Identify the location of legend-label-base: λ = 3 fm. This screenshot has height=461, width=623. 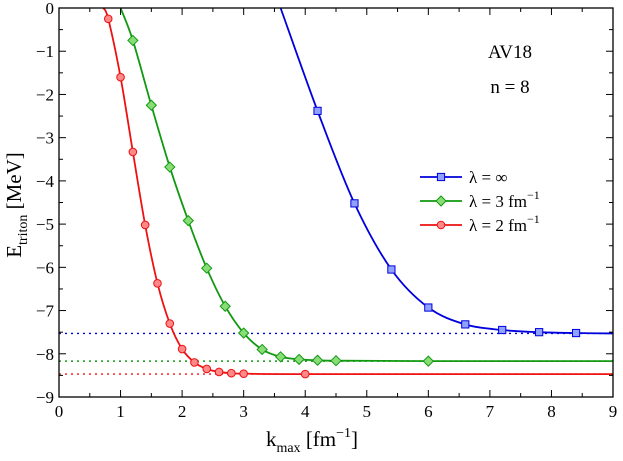
(498, 201).